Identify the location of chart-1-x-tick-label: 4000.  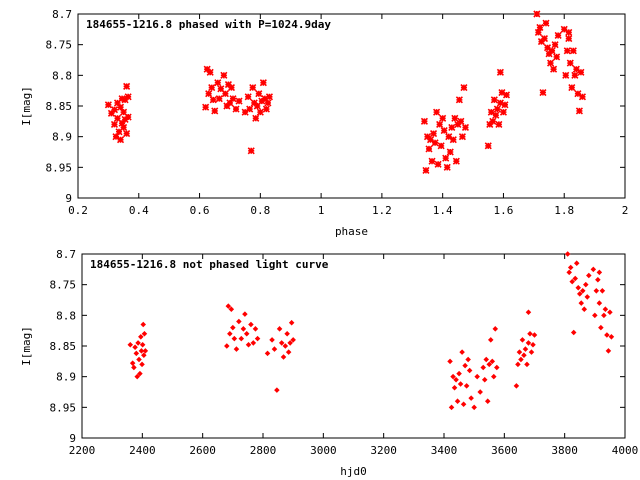
(625, 450).